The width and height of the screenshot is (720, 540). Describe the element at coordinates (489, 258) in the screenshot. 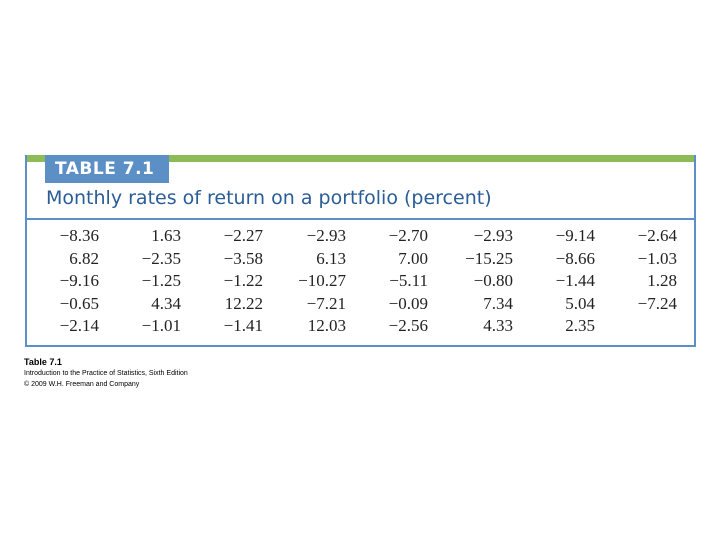

I see `table-cell: −15.25` at that location.